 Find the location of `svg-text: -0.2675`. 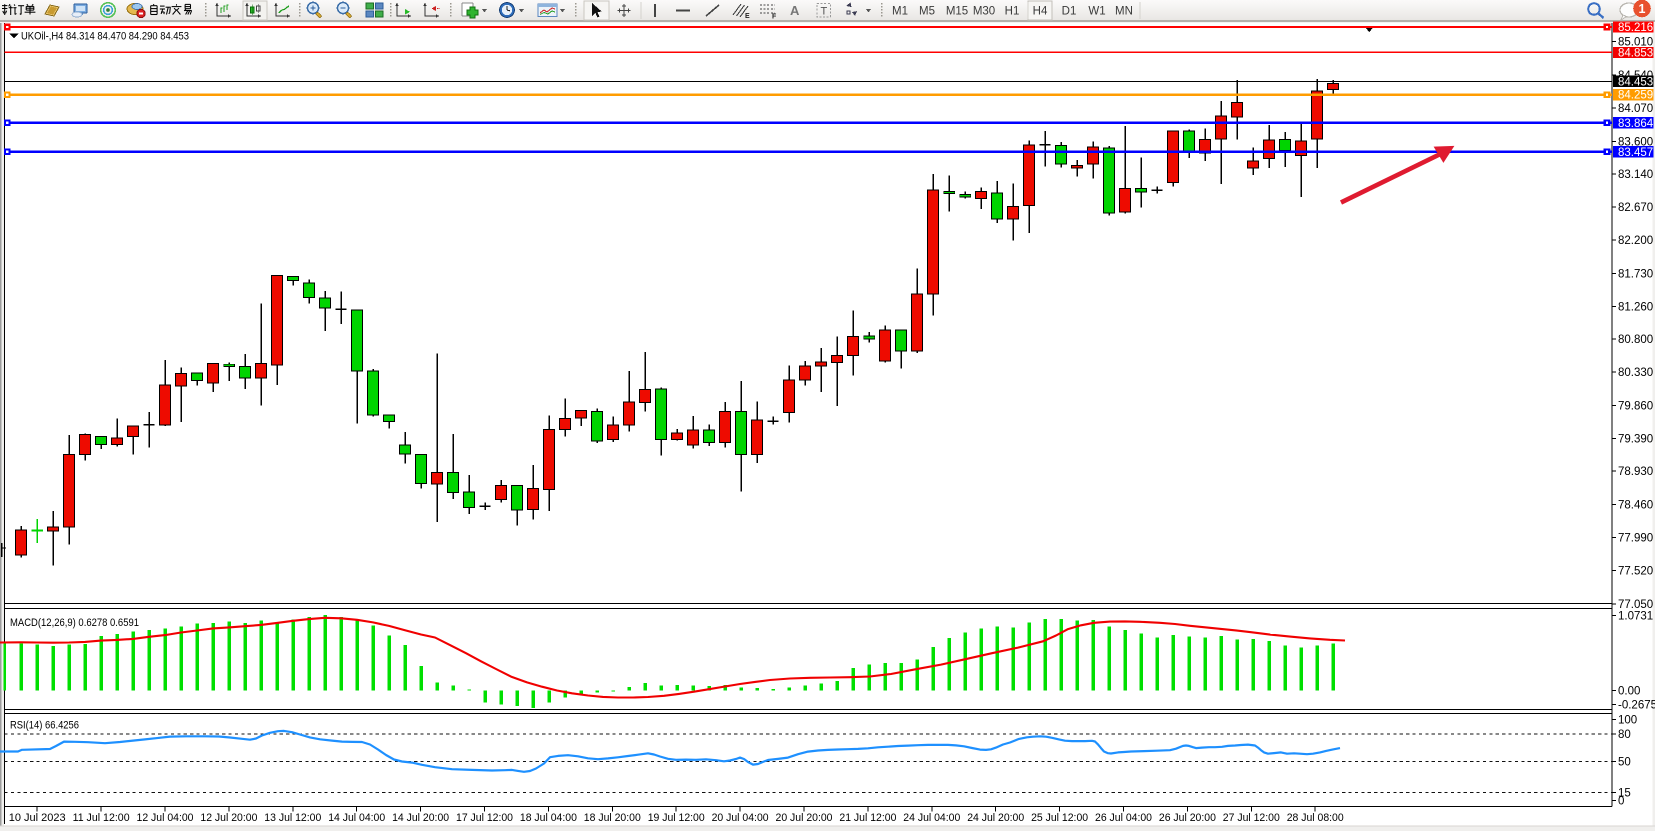

svg-text: -0.2675 is located at coordinates (1636, 706).